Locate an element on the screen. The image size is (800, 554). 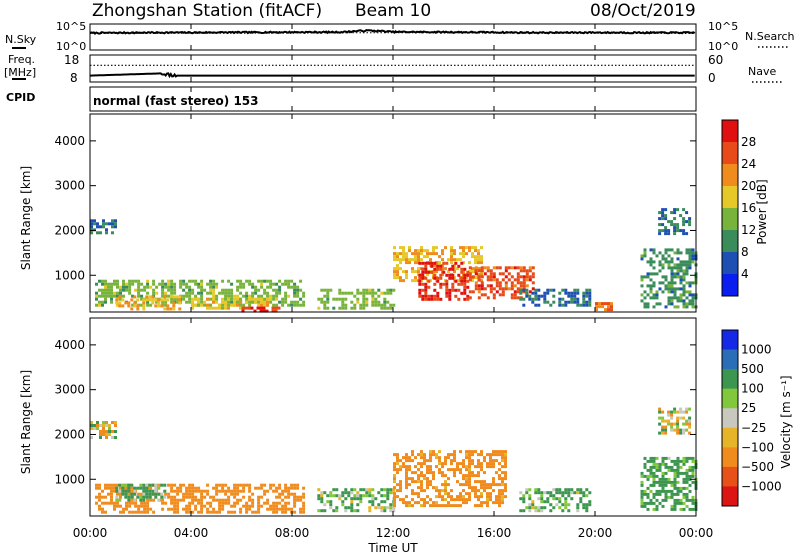
noise-left-tick-bottom: 10^0 is located at coordinates (71, 46).